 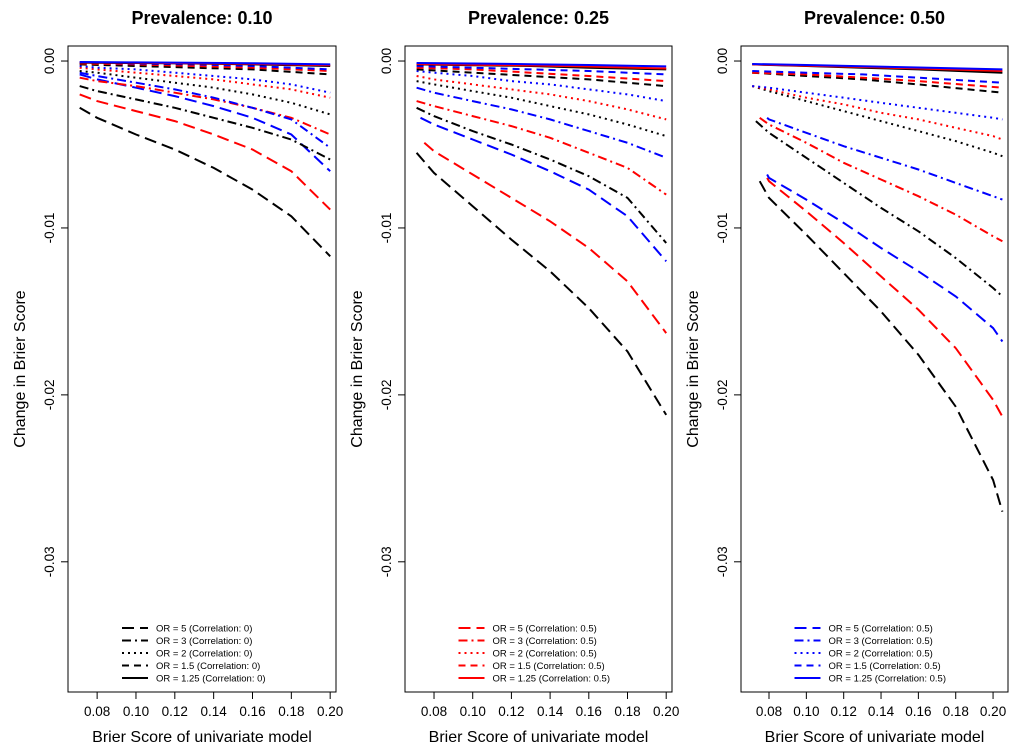 What do you see at coordinates (204, 629) in the screenshot?
I see `legend-label: OR = 5 (Correlation: 0)` at bounding box center [204, 629].